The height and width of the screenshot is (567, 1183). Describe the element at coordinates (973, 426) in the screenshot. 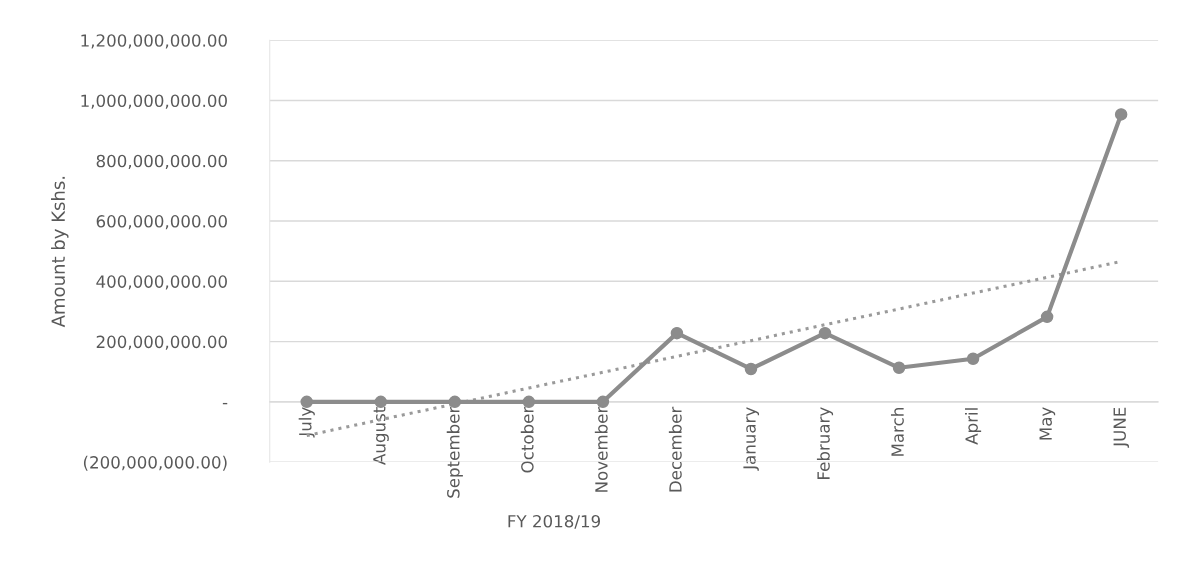

I see `x-tick-label: April` at that location.